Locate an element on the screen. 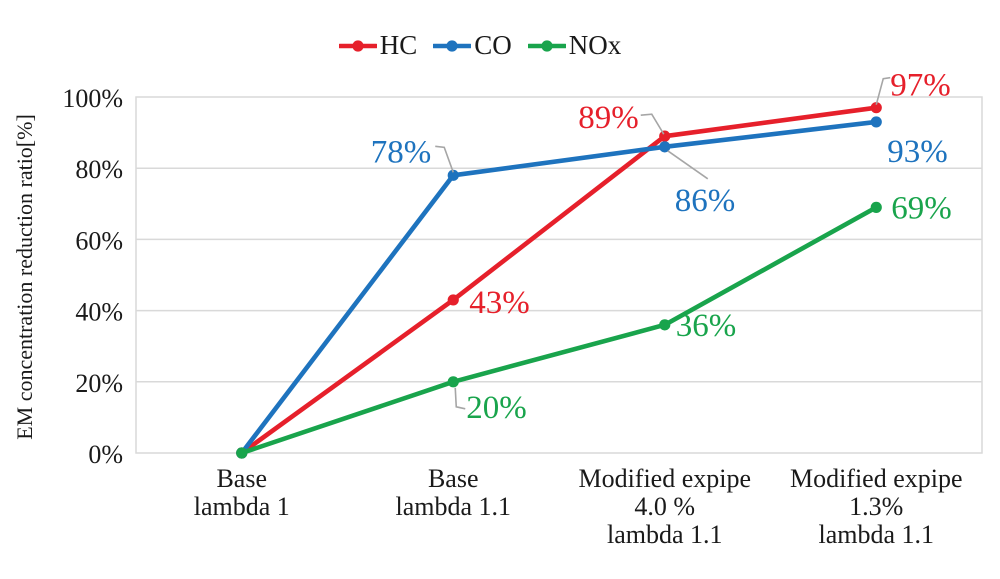 Image resolution: width=1000 pixels, height=579 pixels. y-tick-label: 60% is located at coordinates (99, 240).